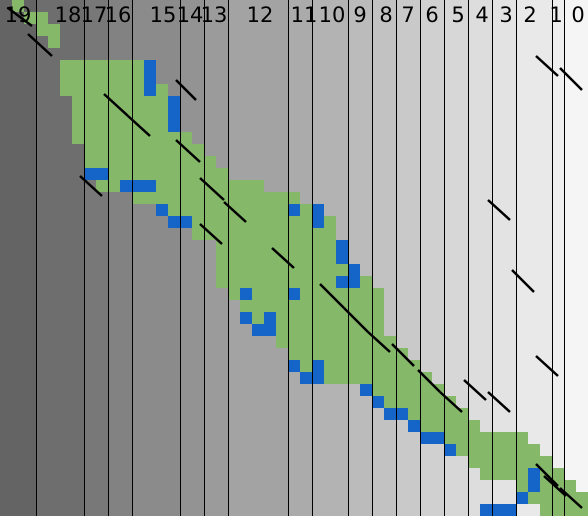 This screenshot has height=516, width=588. I want to click on column-label-0: 0, so click(577, 15).